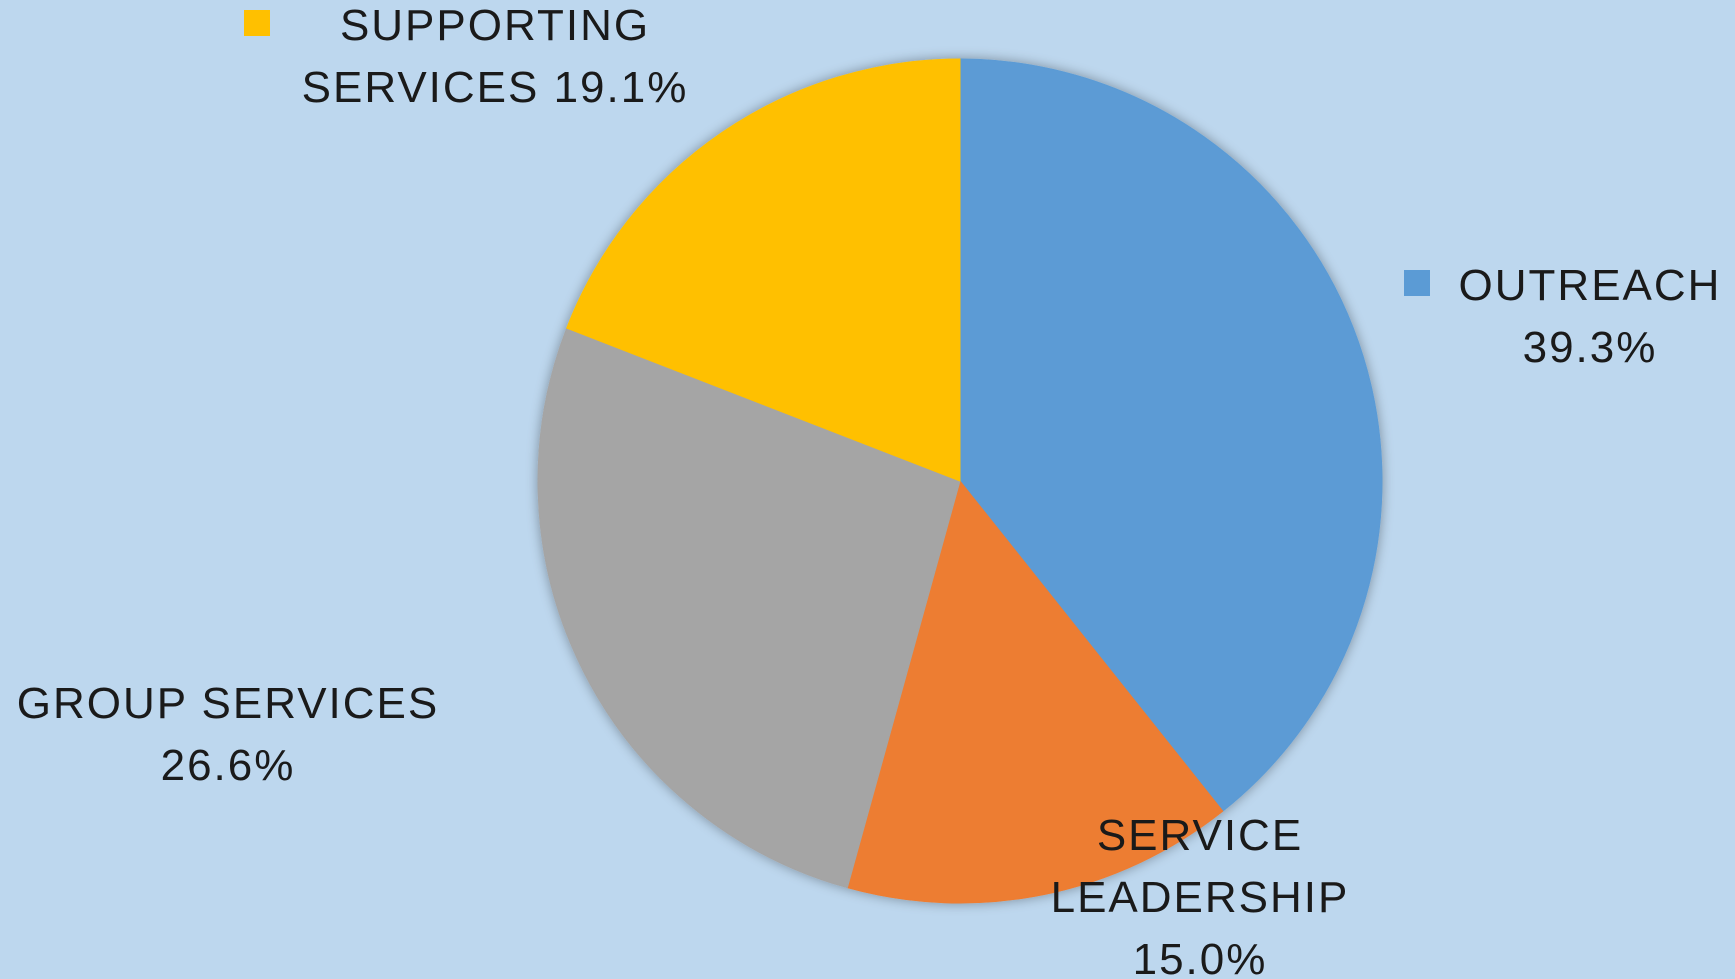 The width and height of the screenshot is (1735, 979). Describe the element at coordinates (228, 703) in the screenshot. I see `slice-label-2-line-0: GROUP SERVICES` at that location.